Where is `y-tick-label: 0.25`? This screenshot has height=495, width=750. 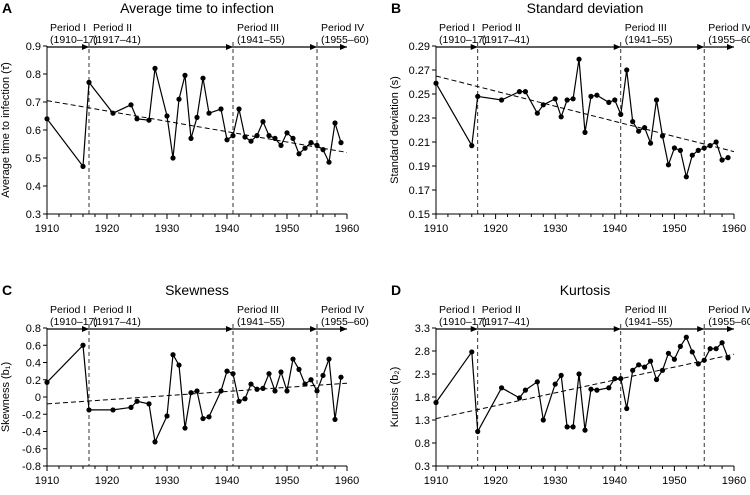
y-tick-label: 0.25 is located at coordinates (419, 95).